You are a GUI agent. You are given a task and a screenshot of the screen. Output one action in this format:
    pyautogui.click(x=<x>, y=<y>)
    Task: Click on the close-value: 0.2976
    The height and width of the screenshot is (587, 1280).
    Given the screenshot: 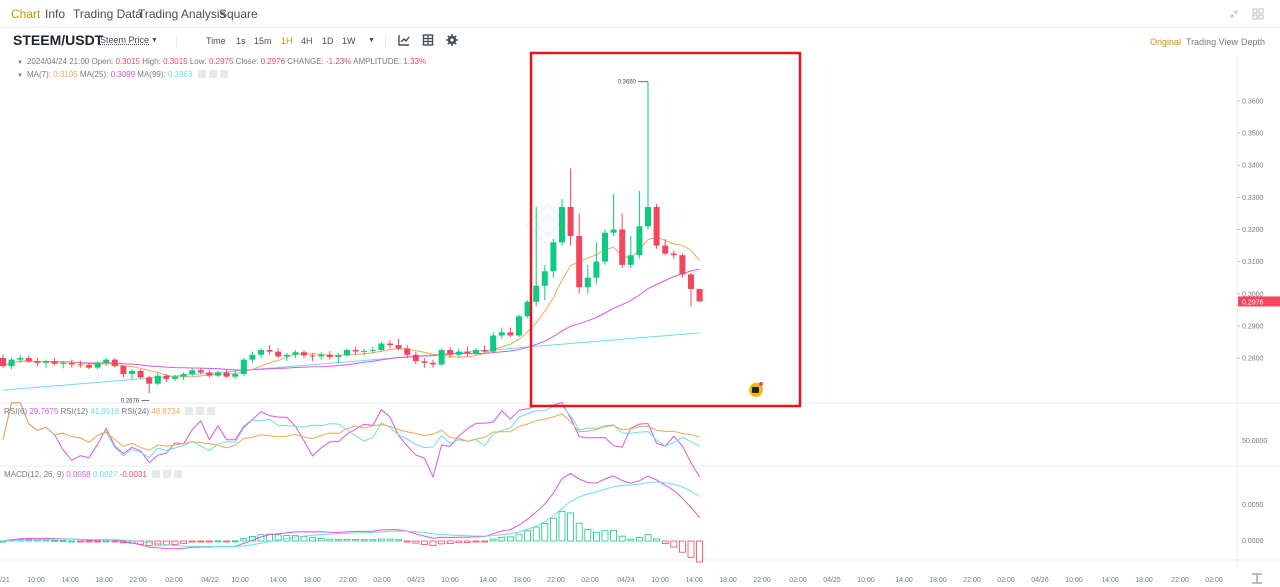 What is the action you would take?
    pyautogui.click(x=273, y=61)
    